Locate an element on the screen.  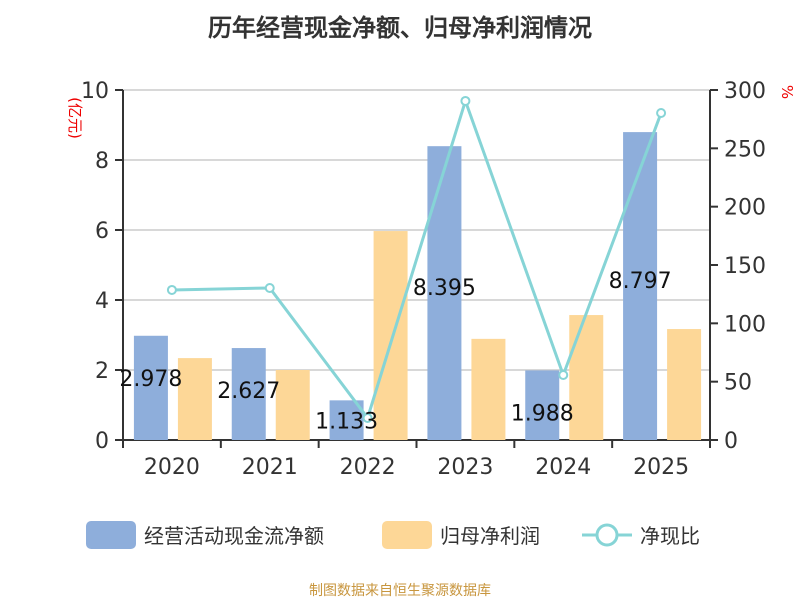
y-tick-label-right: 0 is located at coordinates (731, 441).